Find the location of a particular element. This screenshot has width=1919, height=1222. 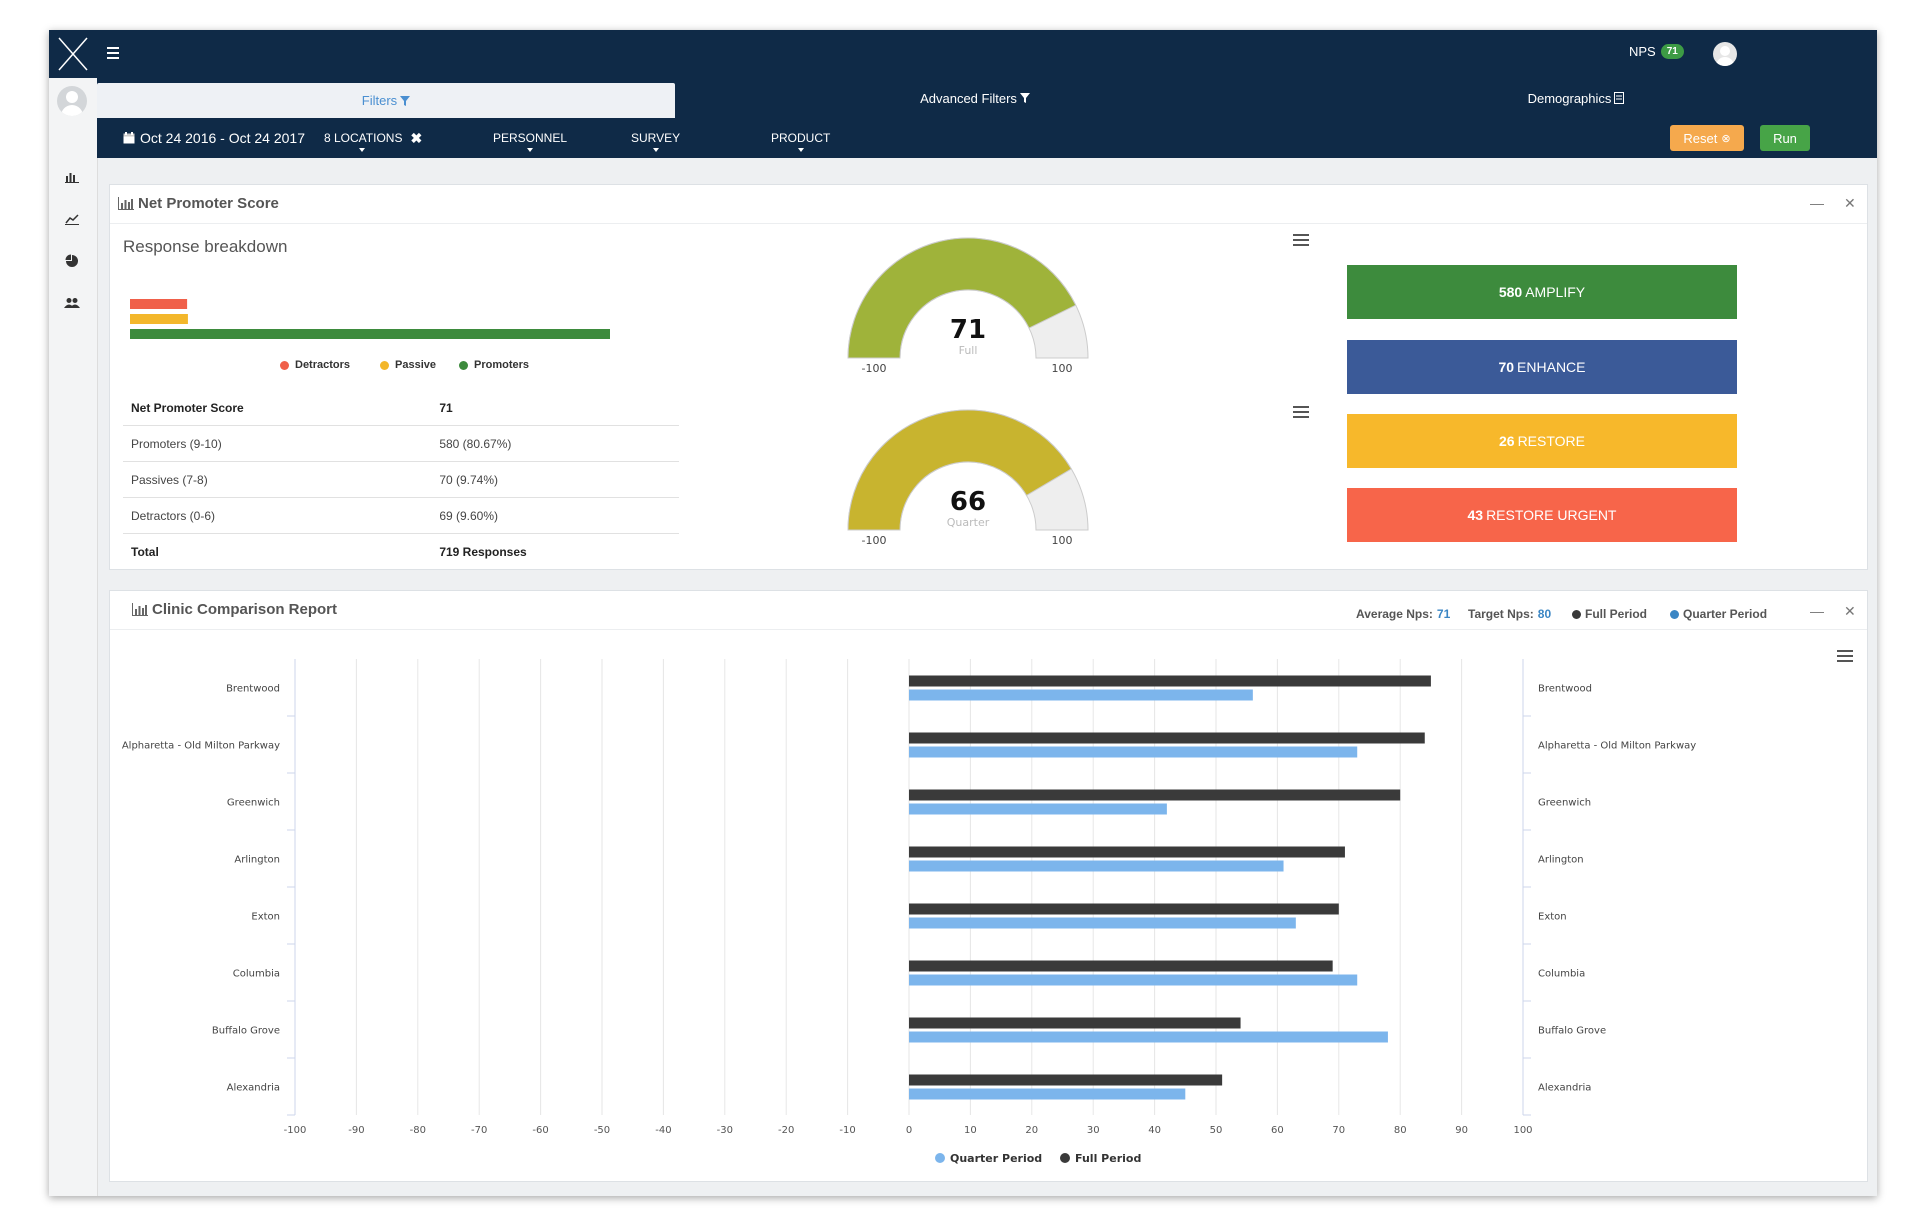

y-category-label-right: Columbia is located at coordinates (1561, 974).